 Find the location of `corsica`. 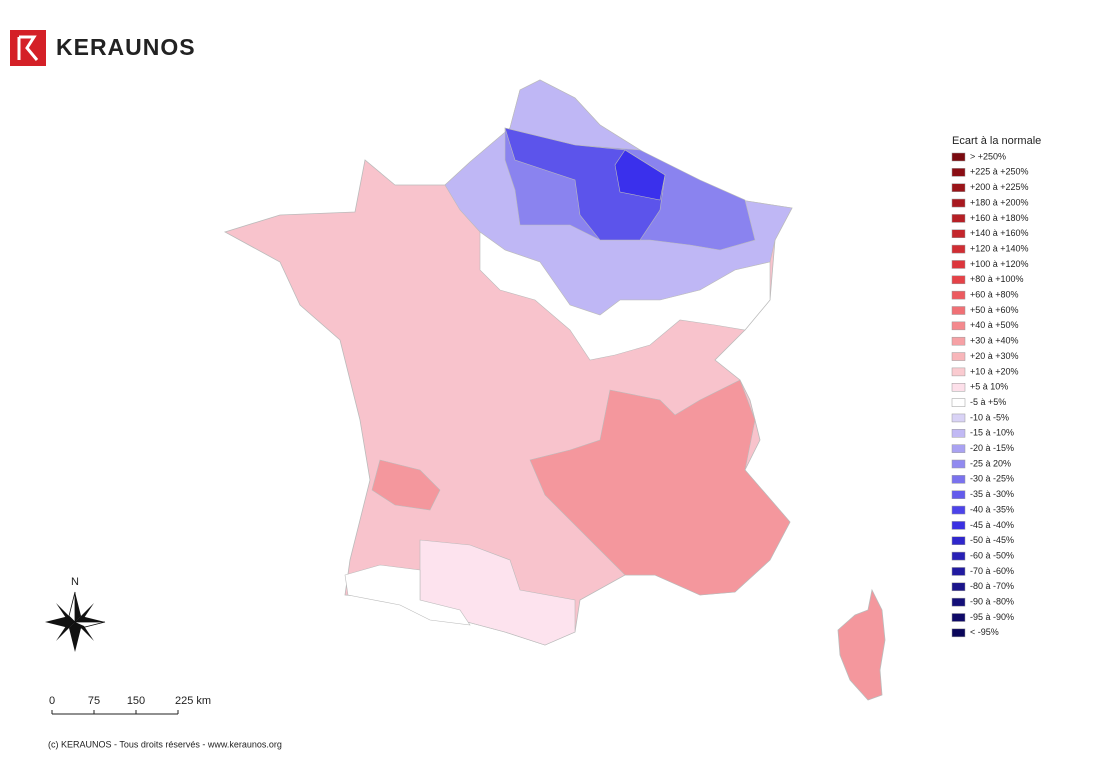

corsica is located at coordinates (861, 644).